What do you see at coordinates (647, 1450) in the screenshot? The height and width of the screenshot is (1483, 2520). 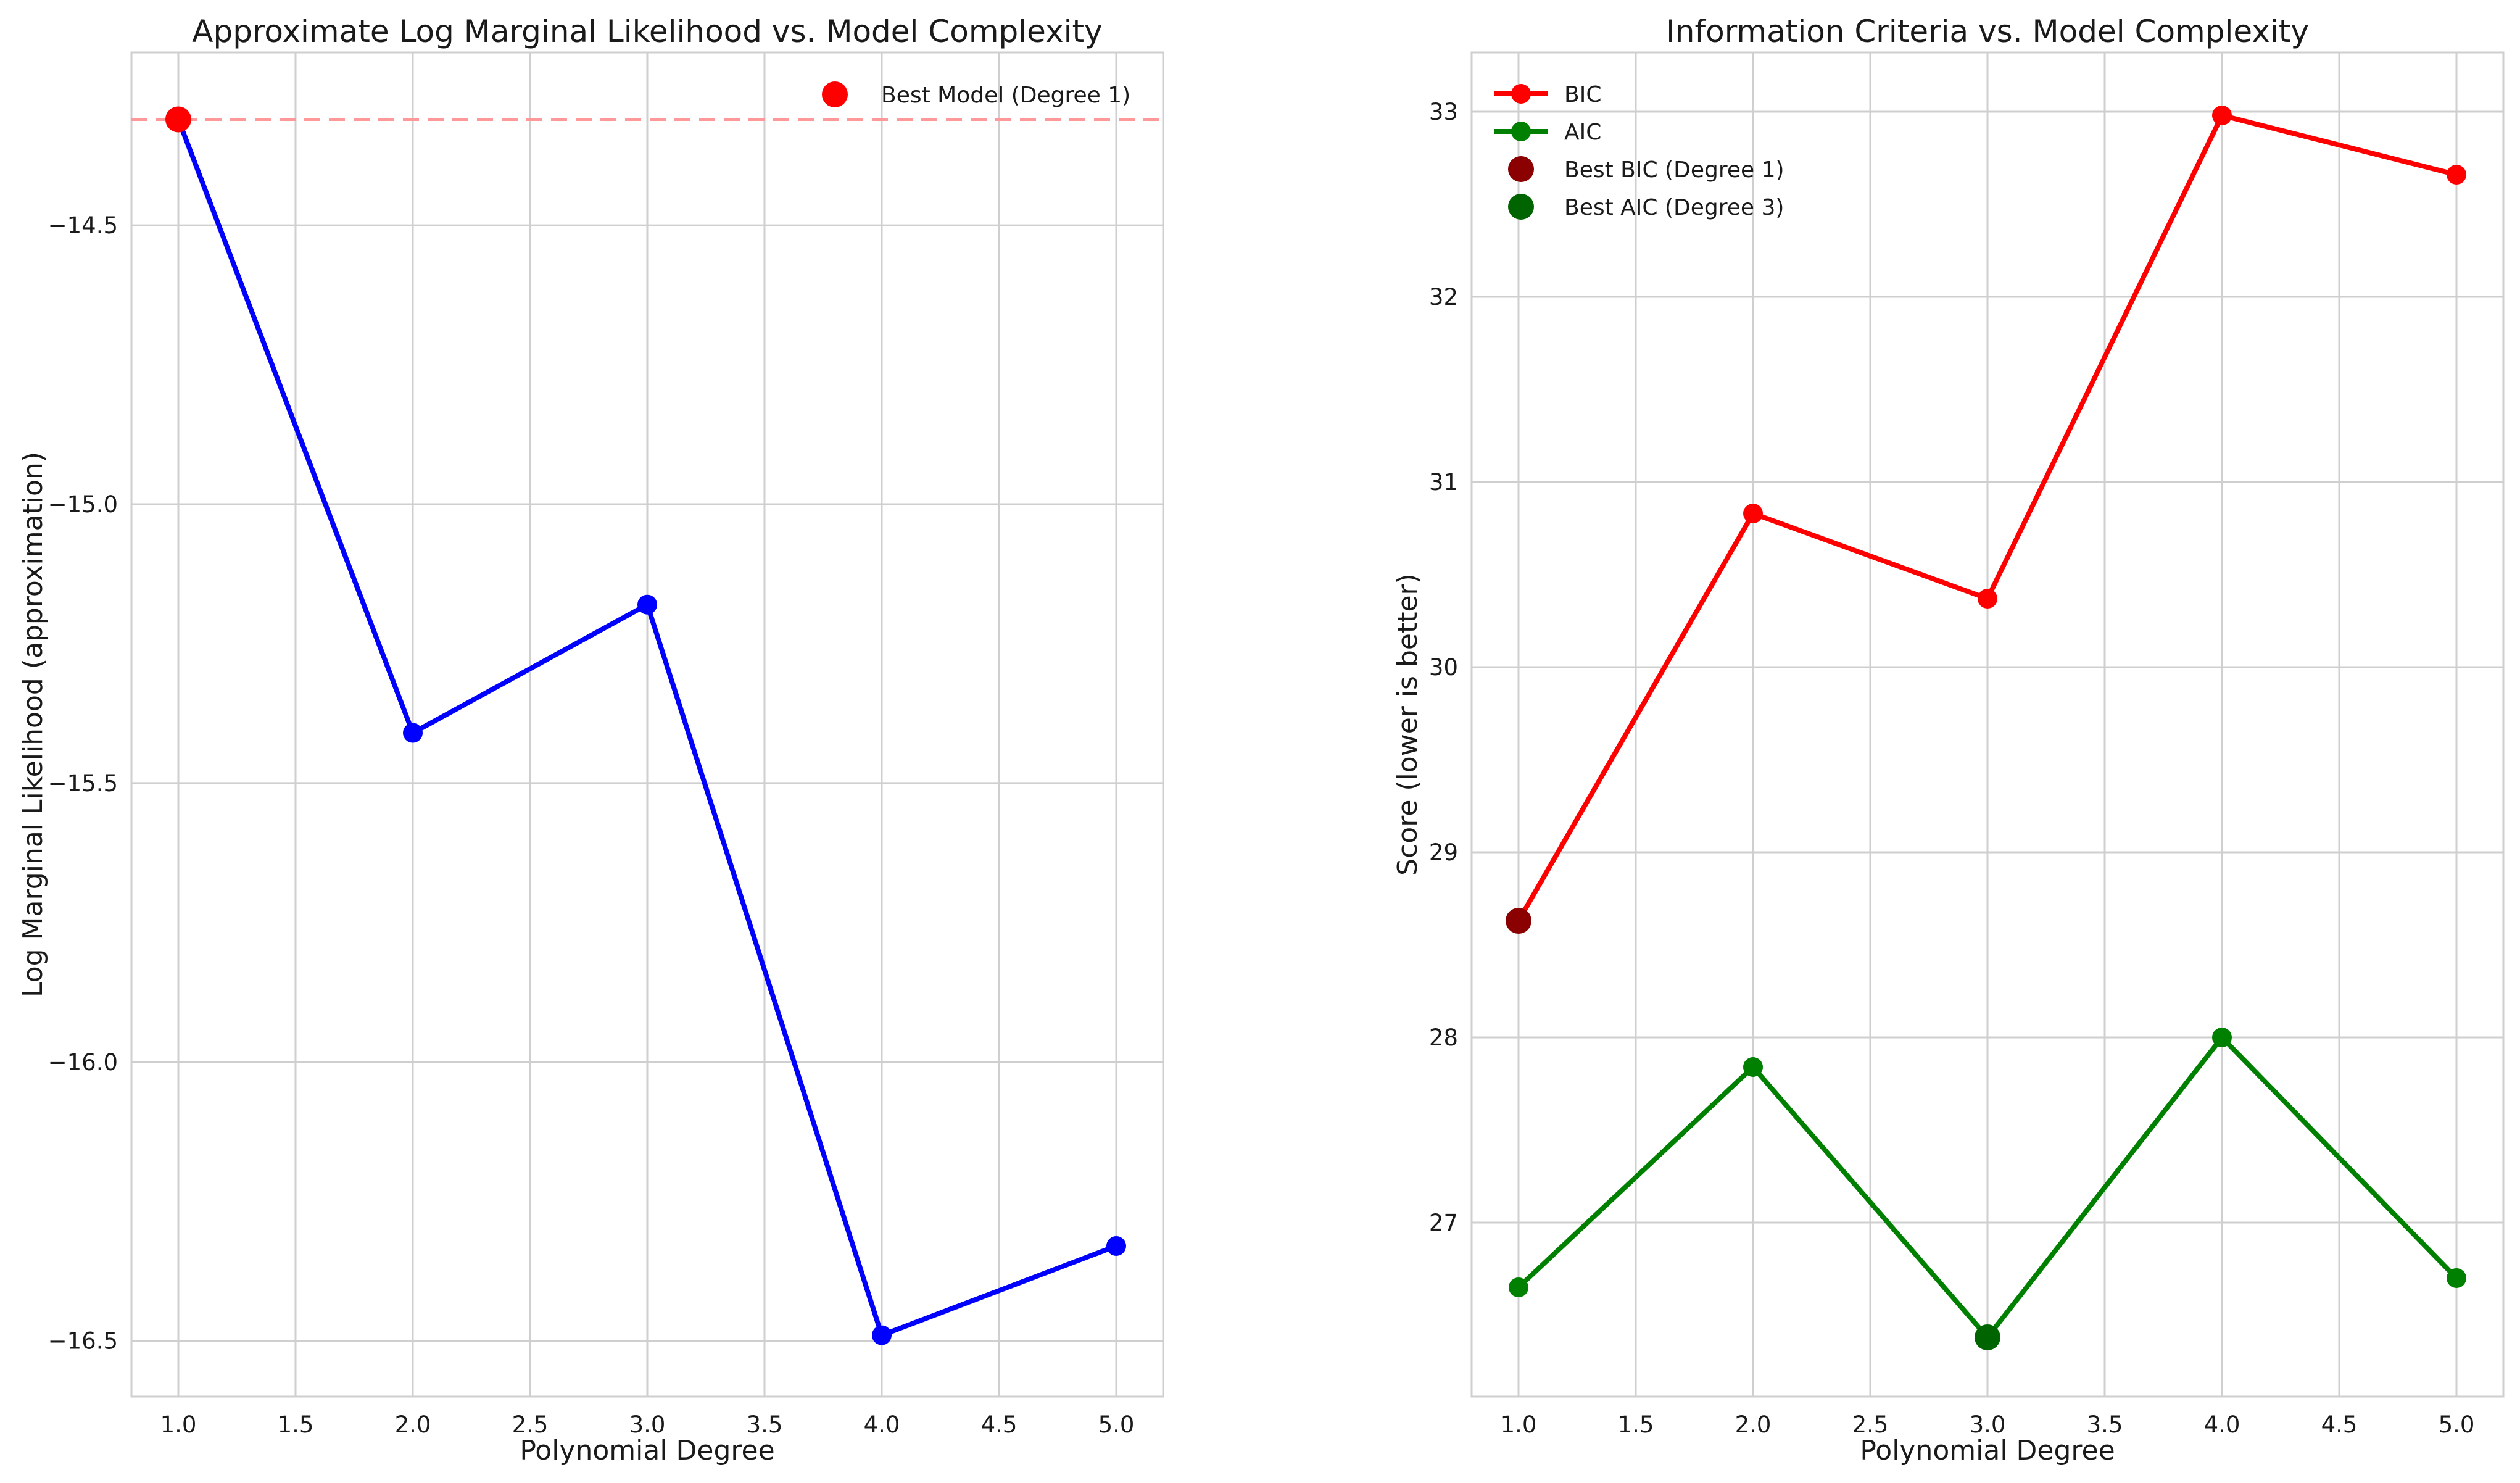 I see `left-x-axis-label: Polynomial Degree` at bounding box center [647, 1450].